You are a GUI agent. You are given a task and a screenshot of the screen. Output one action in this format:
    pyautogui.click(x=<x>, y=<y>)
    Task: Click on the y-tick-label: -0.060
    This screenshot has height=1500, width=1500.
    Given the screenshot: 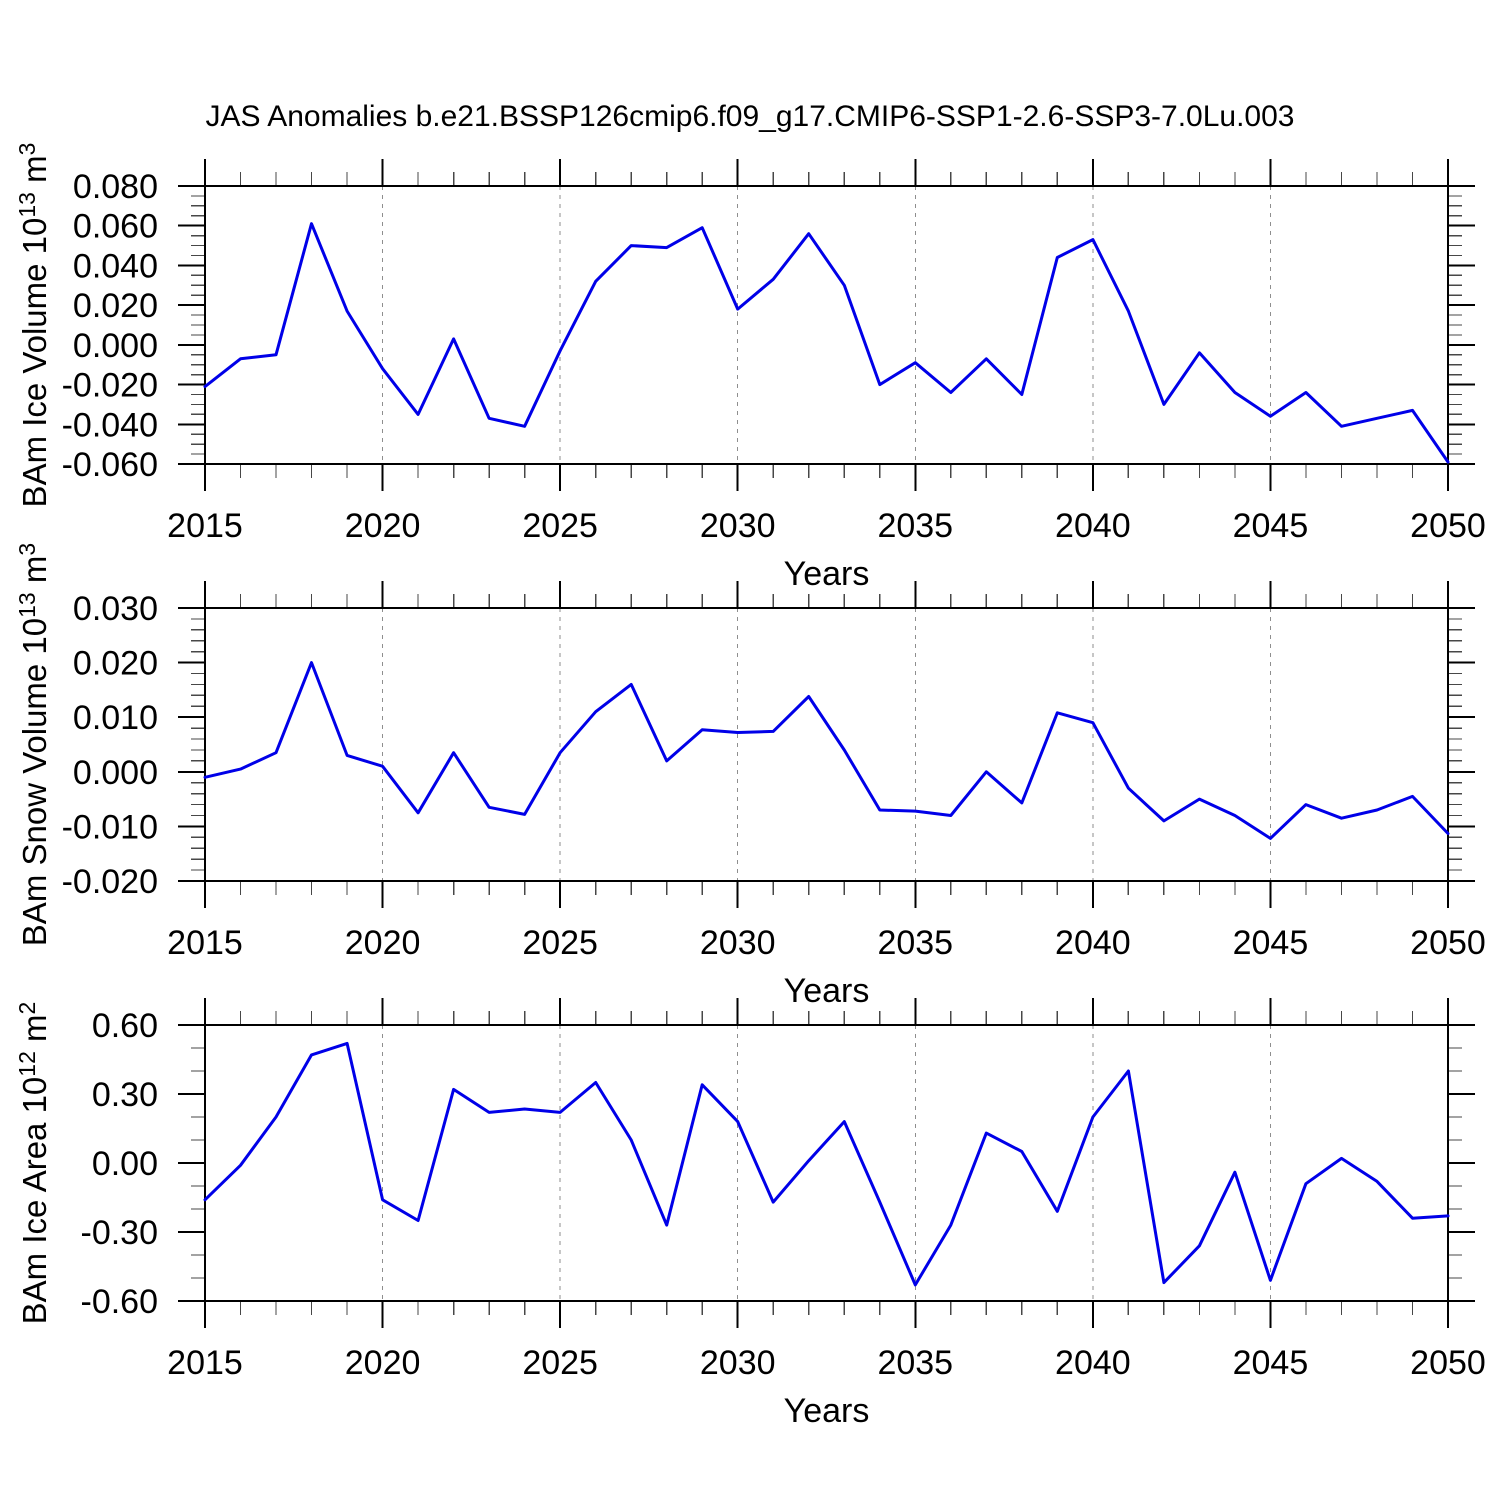 What is the action you would take?
    pyautogui.click(x=110, y=465)
    